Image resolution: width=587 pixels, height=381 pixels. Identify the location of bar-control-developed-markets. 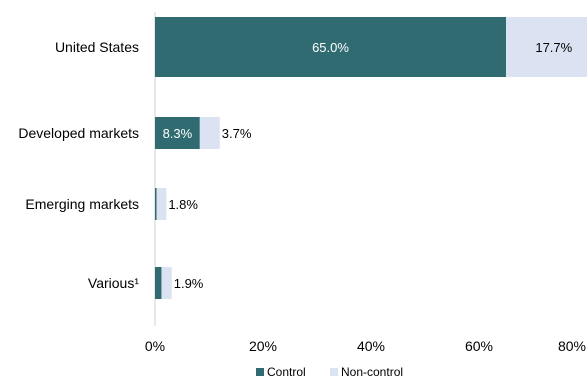
(177, 133).